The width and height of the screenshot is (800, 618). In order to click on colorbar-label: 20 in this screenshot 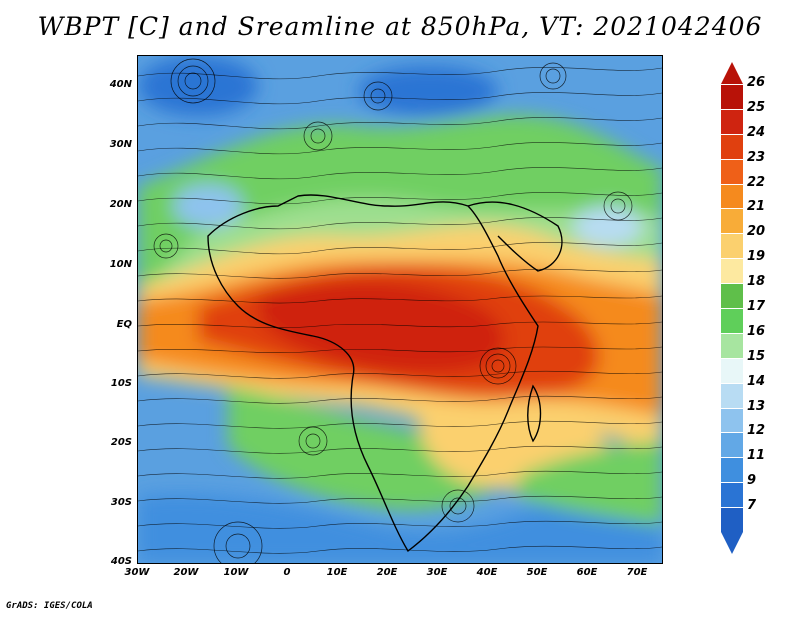, I will do `click(756, 232)`.